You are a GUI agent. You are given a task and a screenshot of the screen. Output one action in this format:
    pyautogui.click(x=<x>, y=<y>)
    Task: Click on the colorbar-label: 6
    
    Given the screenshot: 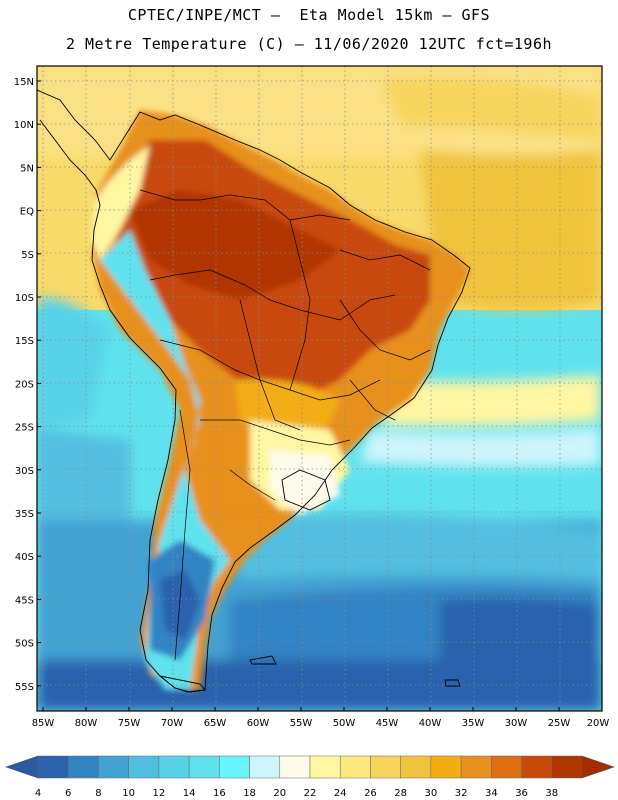 What is the action you would take?
    pyautogui.click(x=68, y=793)
    